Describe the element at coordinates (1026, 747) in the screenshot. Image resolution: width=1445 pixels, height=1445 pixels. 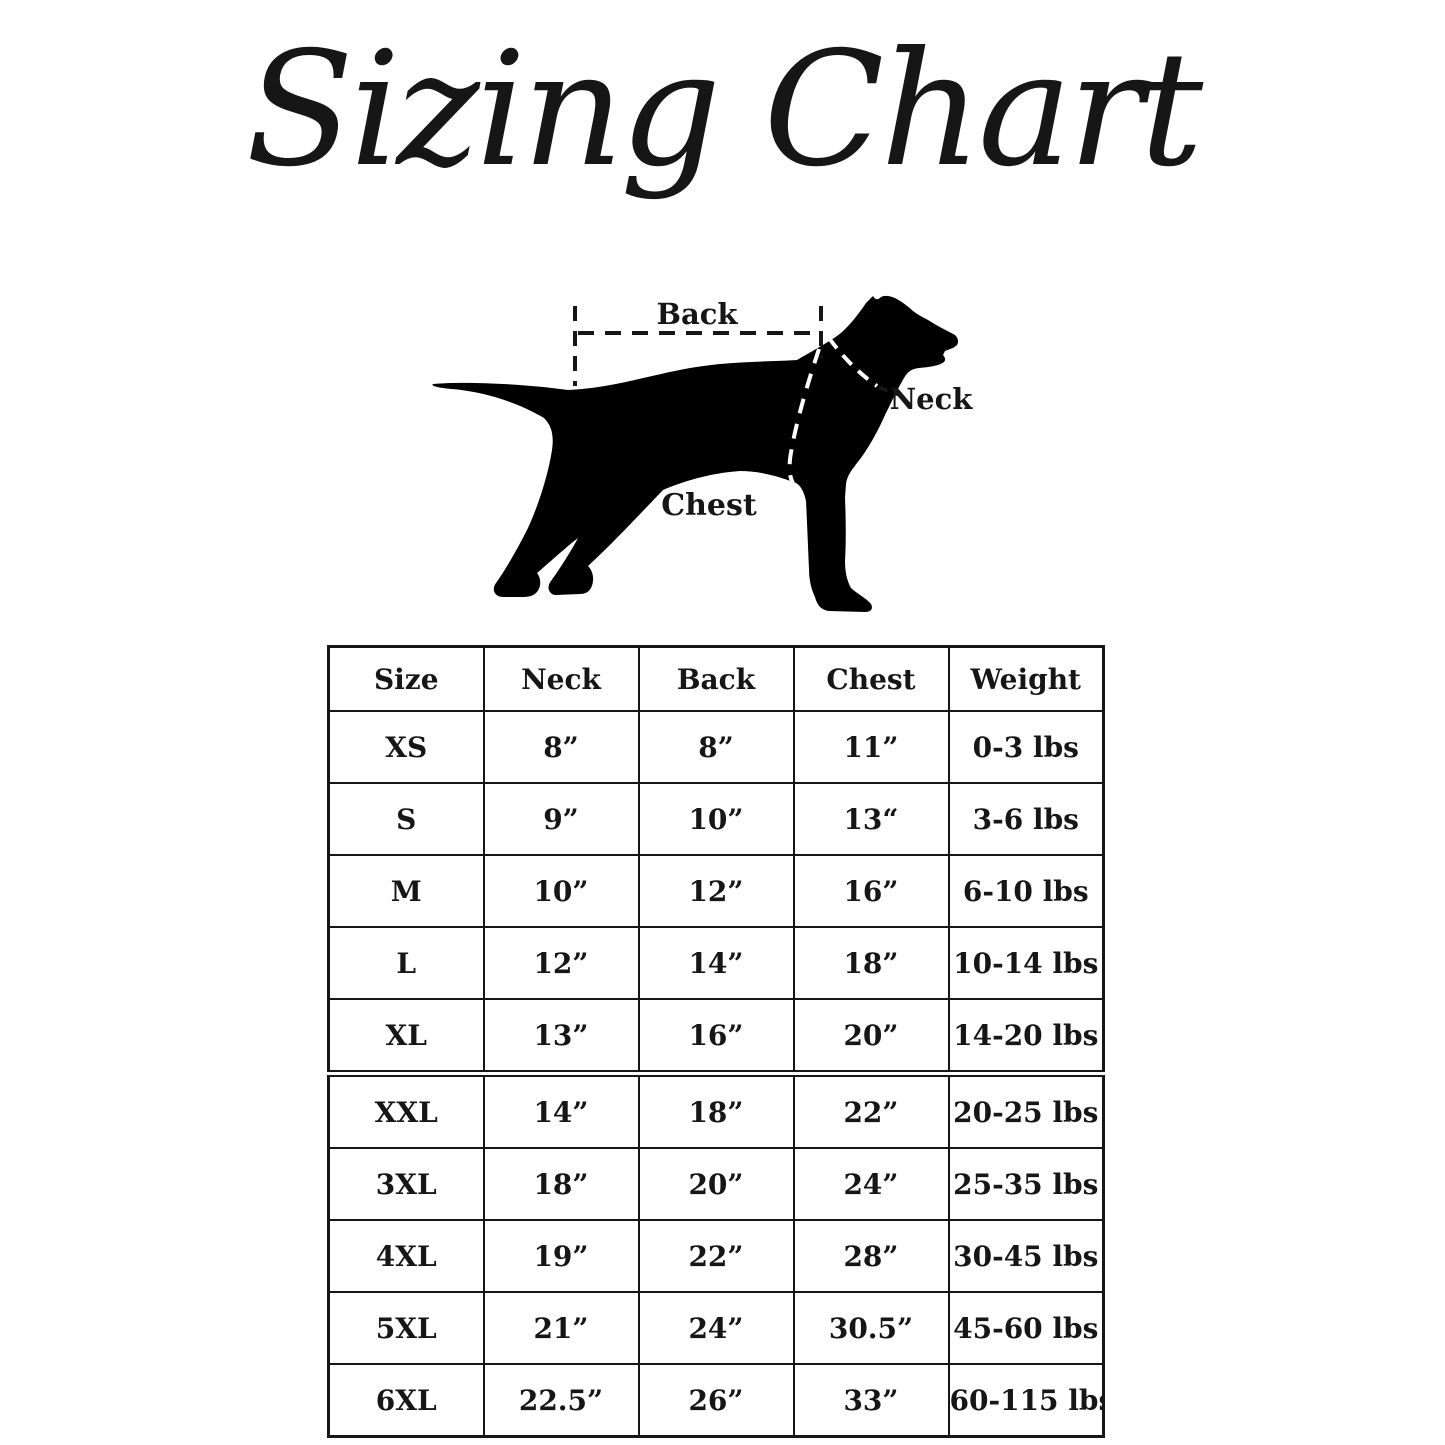
I see `cell-weight: 0-3 lbs` at that location.